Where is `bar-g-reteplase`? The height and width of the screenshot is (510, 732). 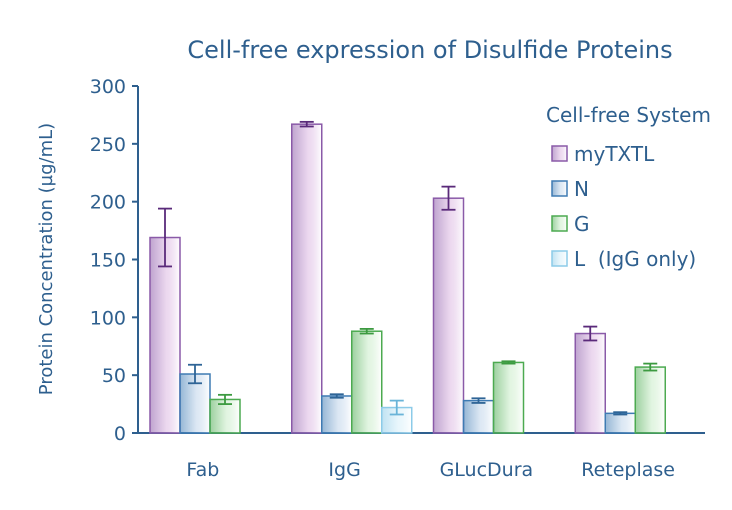 bar-g-reteplase is located at coordinates (650, 400).